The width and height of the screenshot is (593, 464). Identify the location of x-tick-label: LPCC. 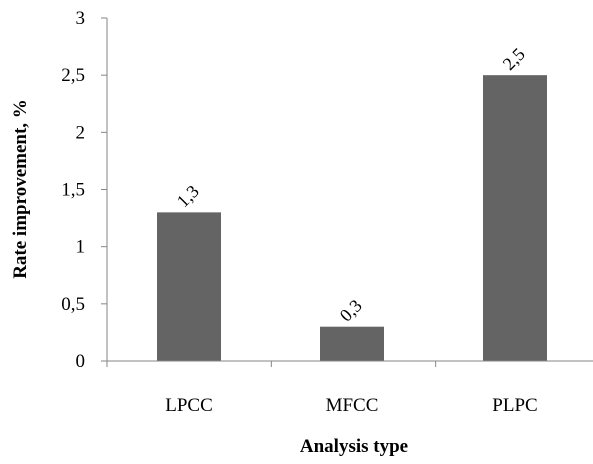
(189, 405).